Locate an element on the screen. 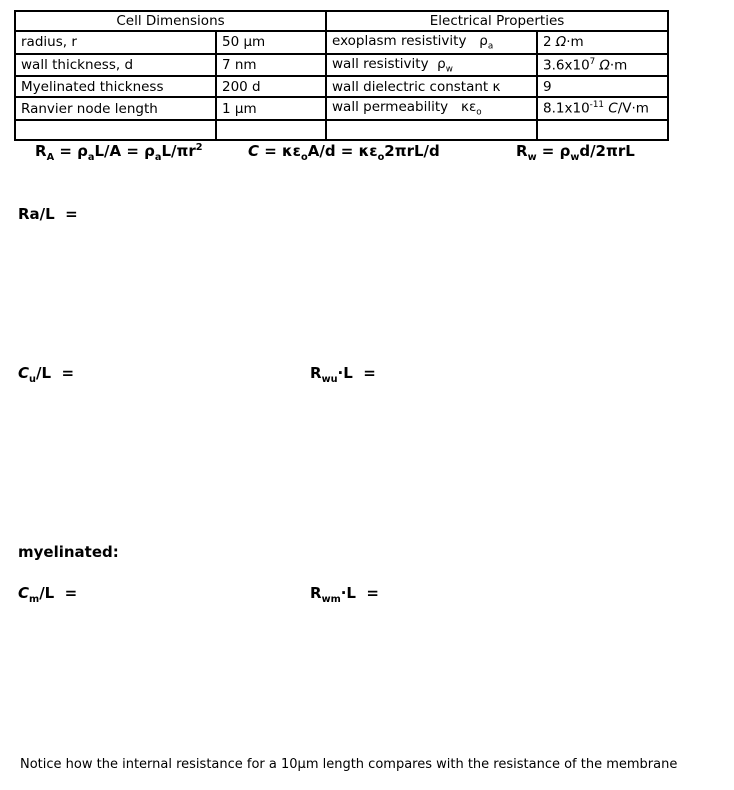 The height and width of the screenshot is (790, 734). cell-dim-name: Ranvier node length is located at coordinates (115, 109).